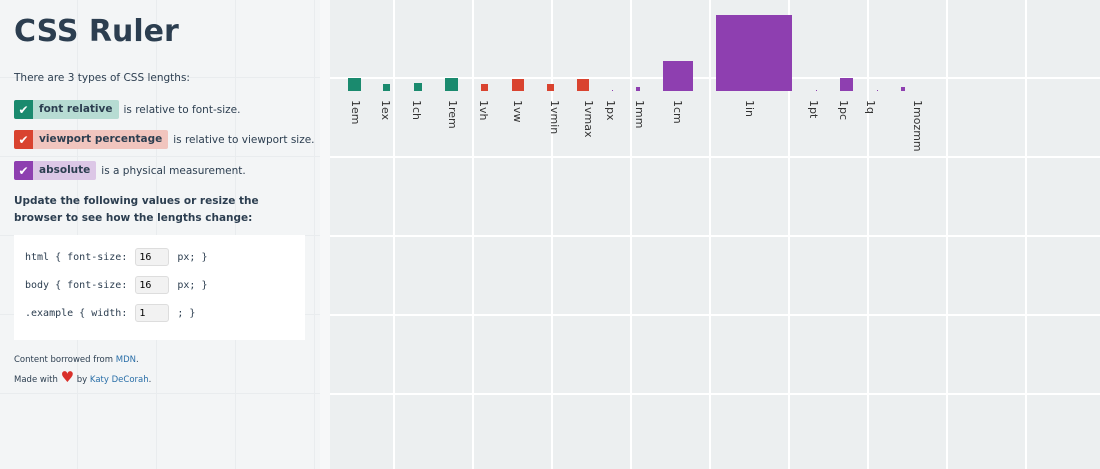  I want to click on tag: viewport percentage, so click(101, 139).